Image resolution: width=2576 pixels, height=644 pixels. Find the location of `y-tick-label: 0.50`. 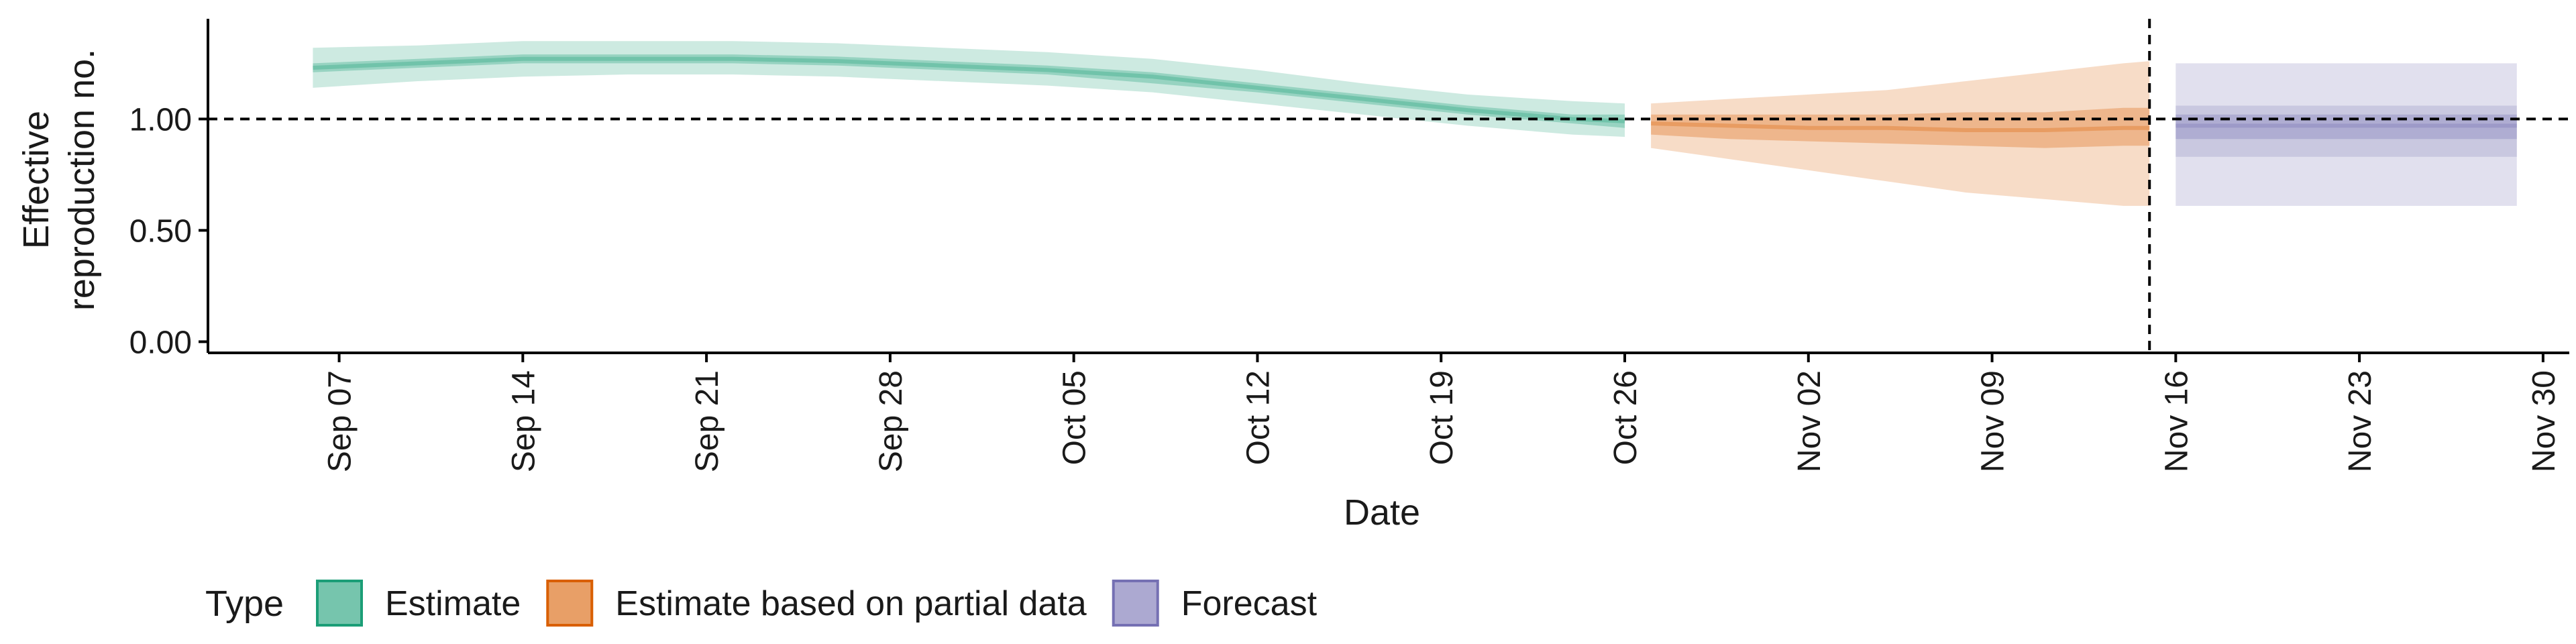

y-tick-label: 0.50 is located at coordinates (160, 231).